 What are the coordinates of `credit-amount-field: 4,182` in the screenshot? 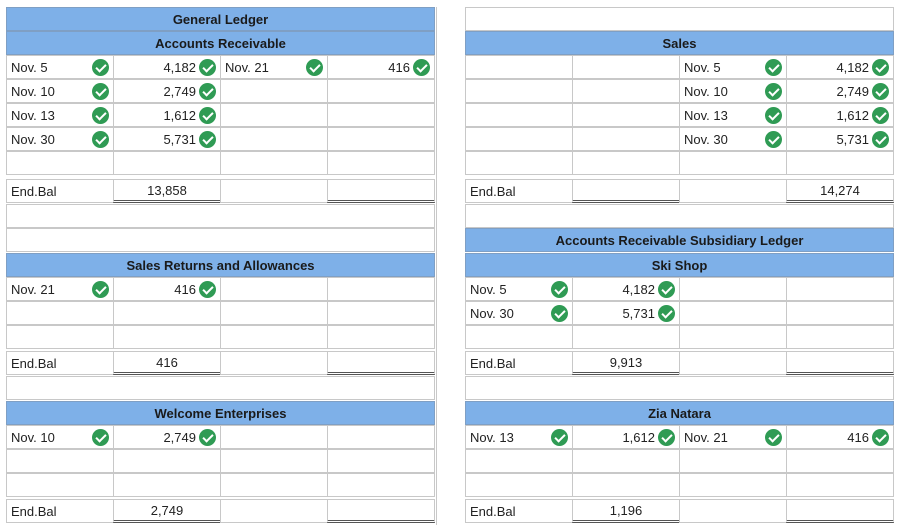 It's located at (840, 67).